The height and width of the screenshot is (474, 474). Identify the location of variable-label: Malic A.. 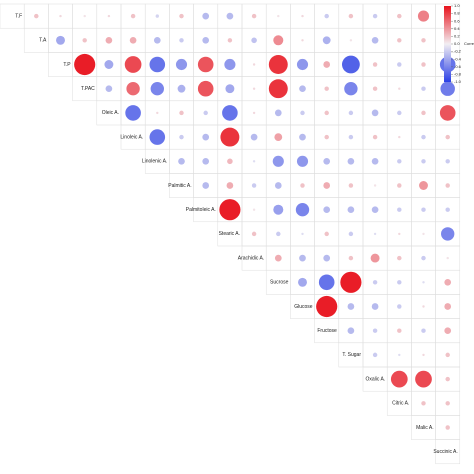
(425, 428).